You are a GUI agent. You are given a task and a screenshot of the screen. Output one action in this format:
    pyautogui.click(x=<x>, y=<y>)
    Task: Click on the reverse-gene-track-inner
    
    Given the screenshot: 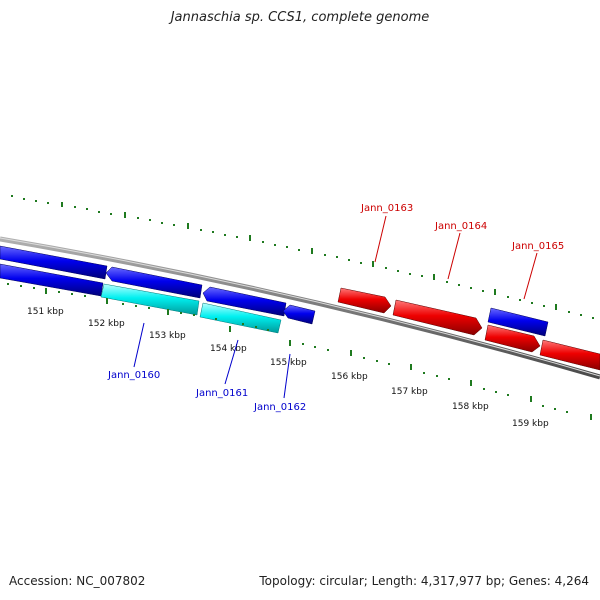 What is the action you would take?
    pyautogui.click(x=141, y=298)
    